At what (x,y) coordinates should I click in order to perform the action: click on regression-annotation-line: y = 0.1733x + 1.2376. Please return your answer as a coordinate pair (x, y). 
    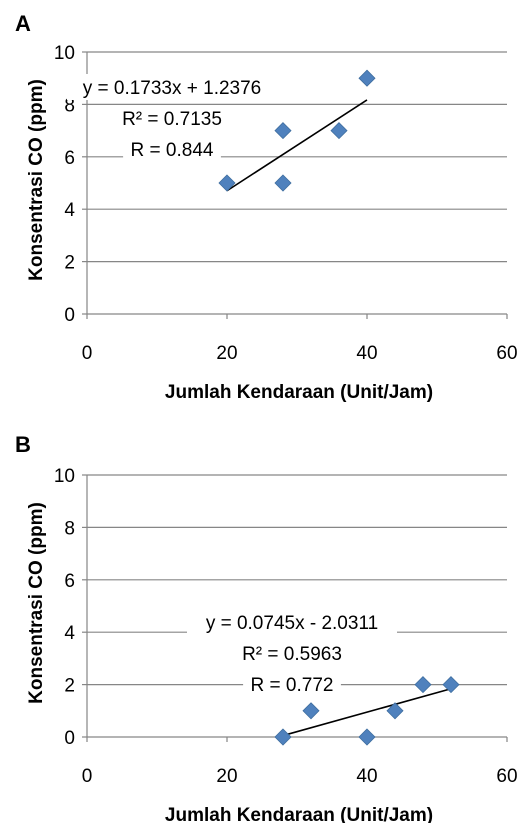
    Looking at the image, I should click on (172, 88).